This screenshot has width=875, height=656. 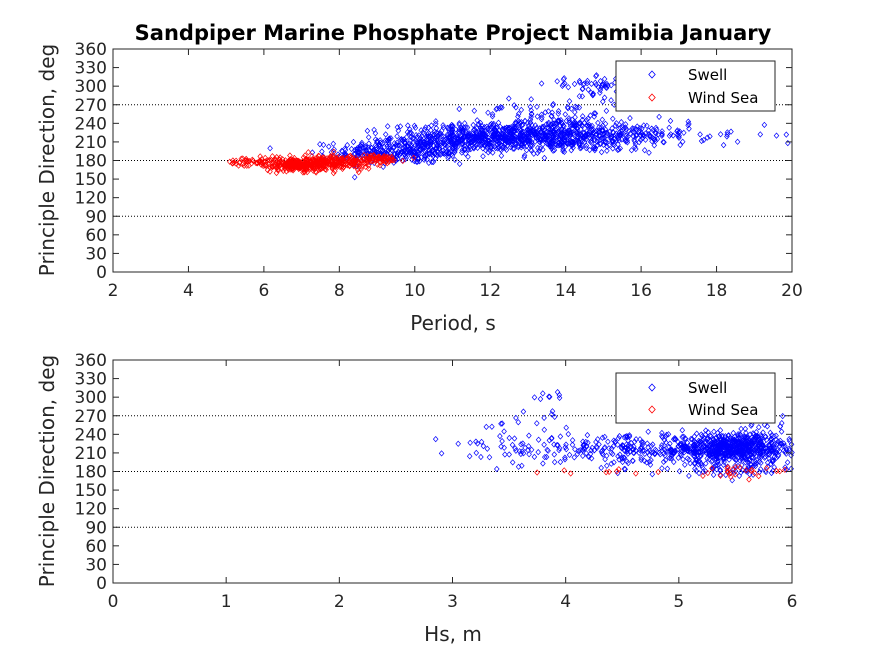 What do you see at coordinates (641, 291) in the screenshot?
I see `x-tick-label: 16` at bounding box center [641, 291].